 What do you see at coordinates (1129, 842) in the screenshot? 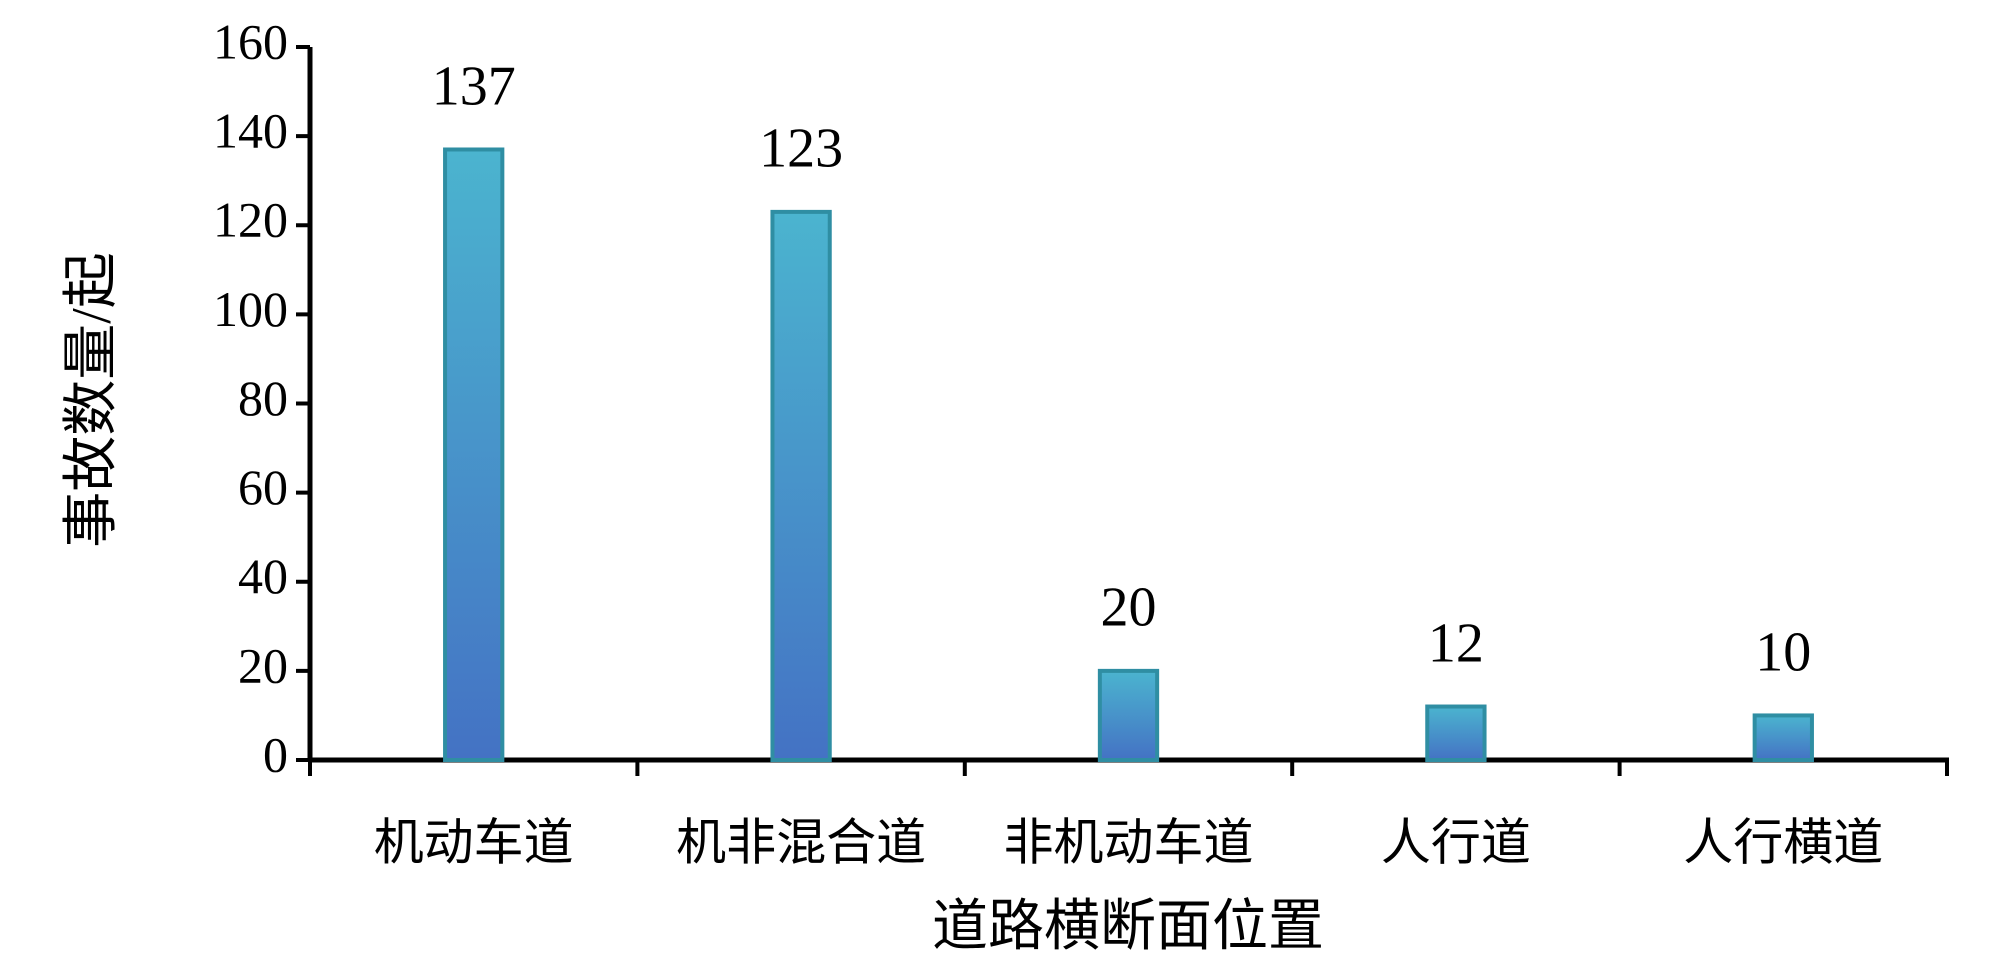
I see `x-tick-label: 非机动车道` at bounding box center [1129, 842].